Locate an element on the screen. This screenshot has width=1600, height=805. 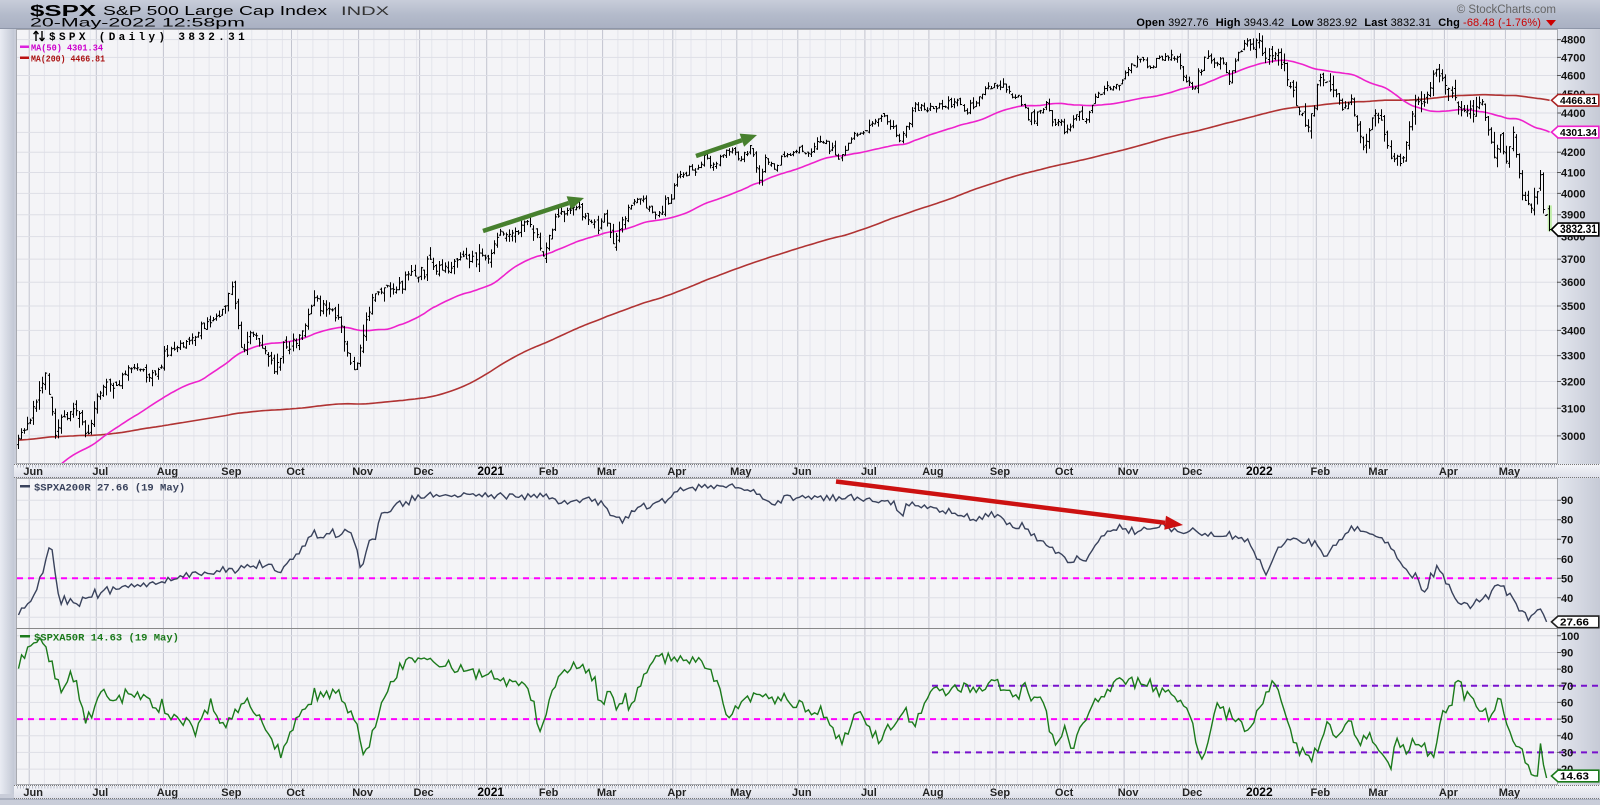
svg-text: 3600 is located at coordinates (1573, 283).